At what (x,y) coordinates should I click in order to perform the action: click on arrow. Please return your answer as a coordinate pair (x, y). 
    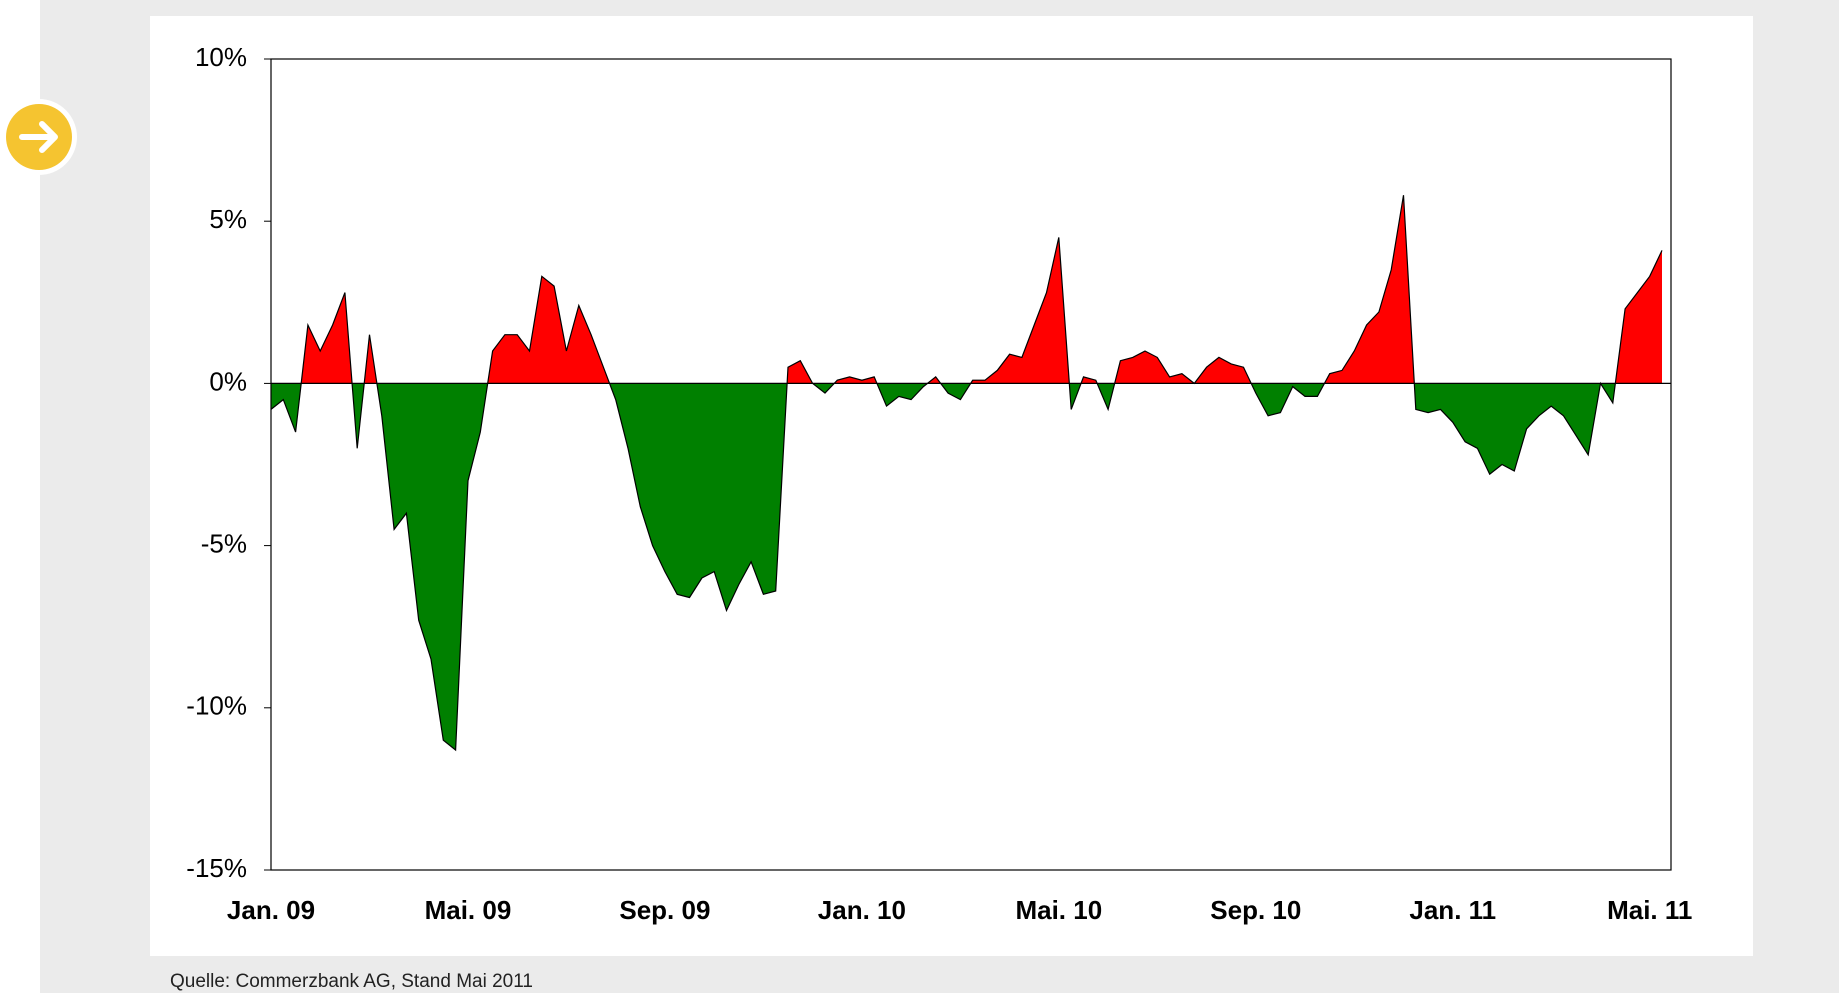
    Looking at the image, I should click on (38, 137).